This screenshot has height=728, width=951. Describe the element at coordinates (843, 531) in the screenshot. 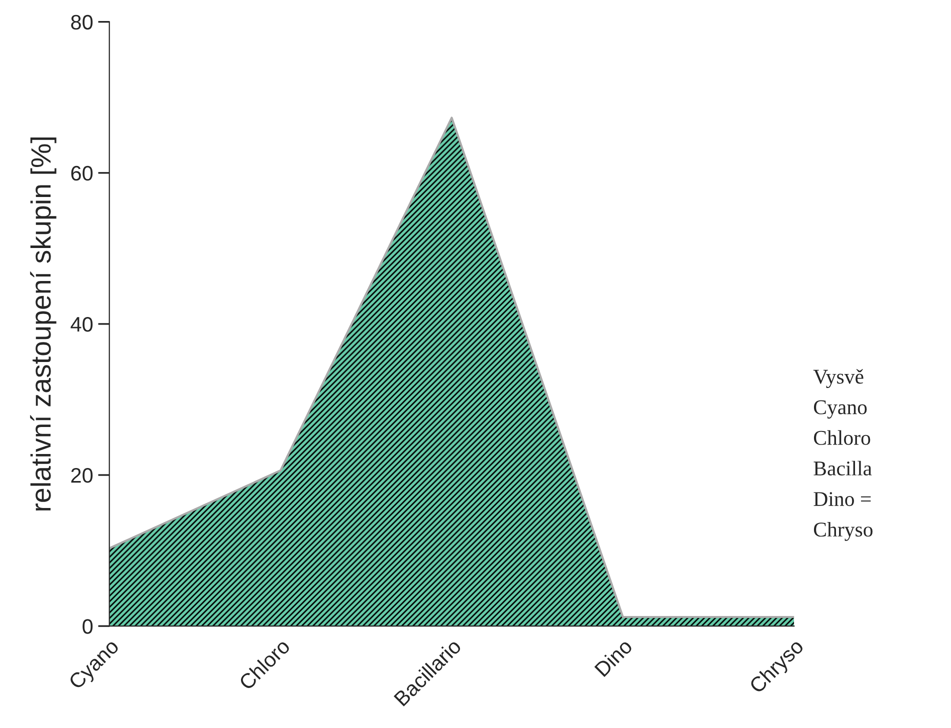

I see `text: Chryso` at that location.